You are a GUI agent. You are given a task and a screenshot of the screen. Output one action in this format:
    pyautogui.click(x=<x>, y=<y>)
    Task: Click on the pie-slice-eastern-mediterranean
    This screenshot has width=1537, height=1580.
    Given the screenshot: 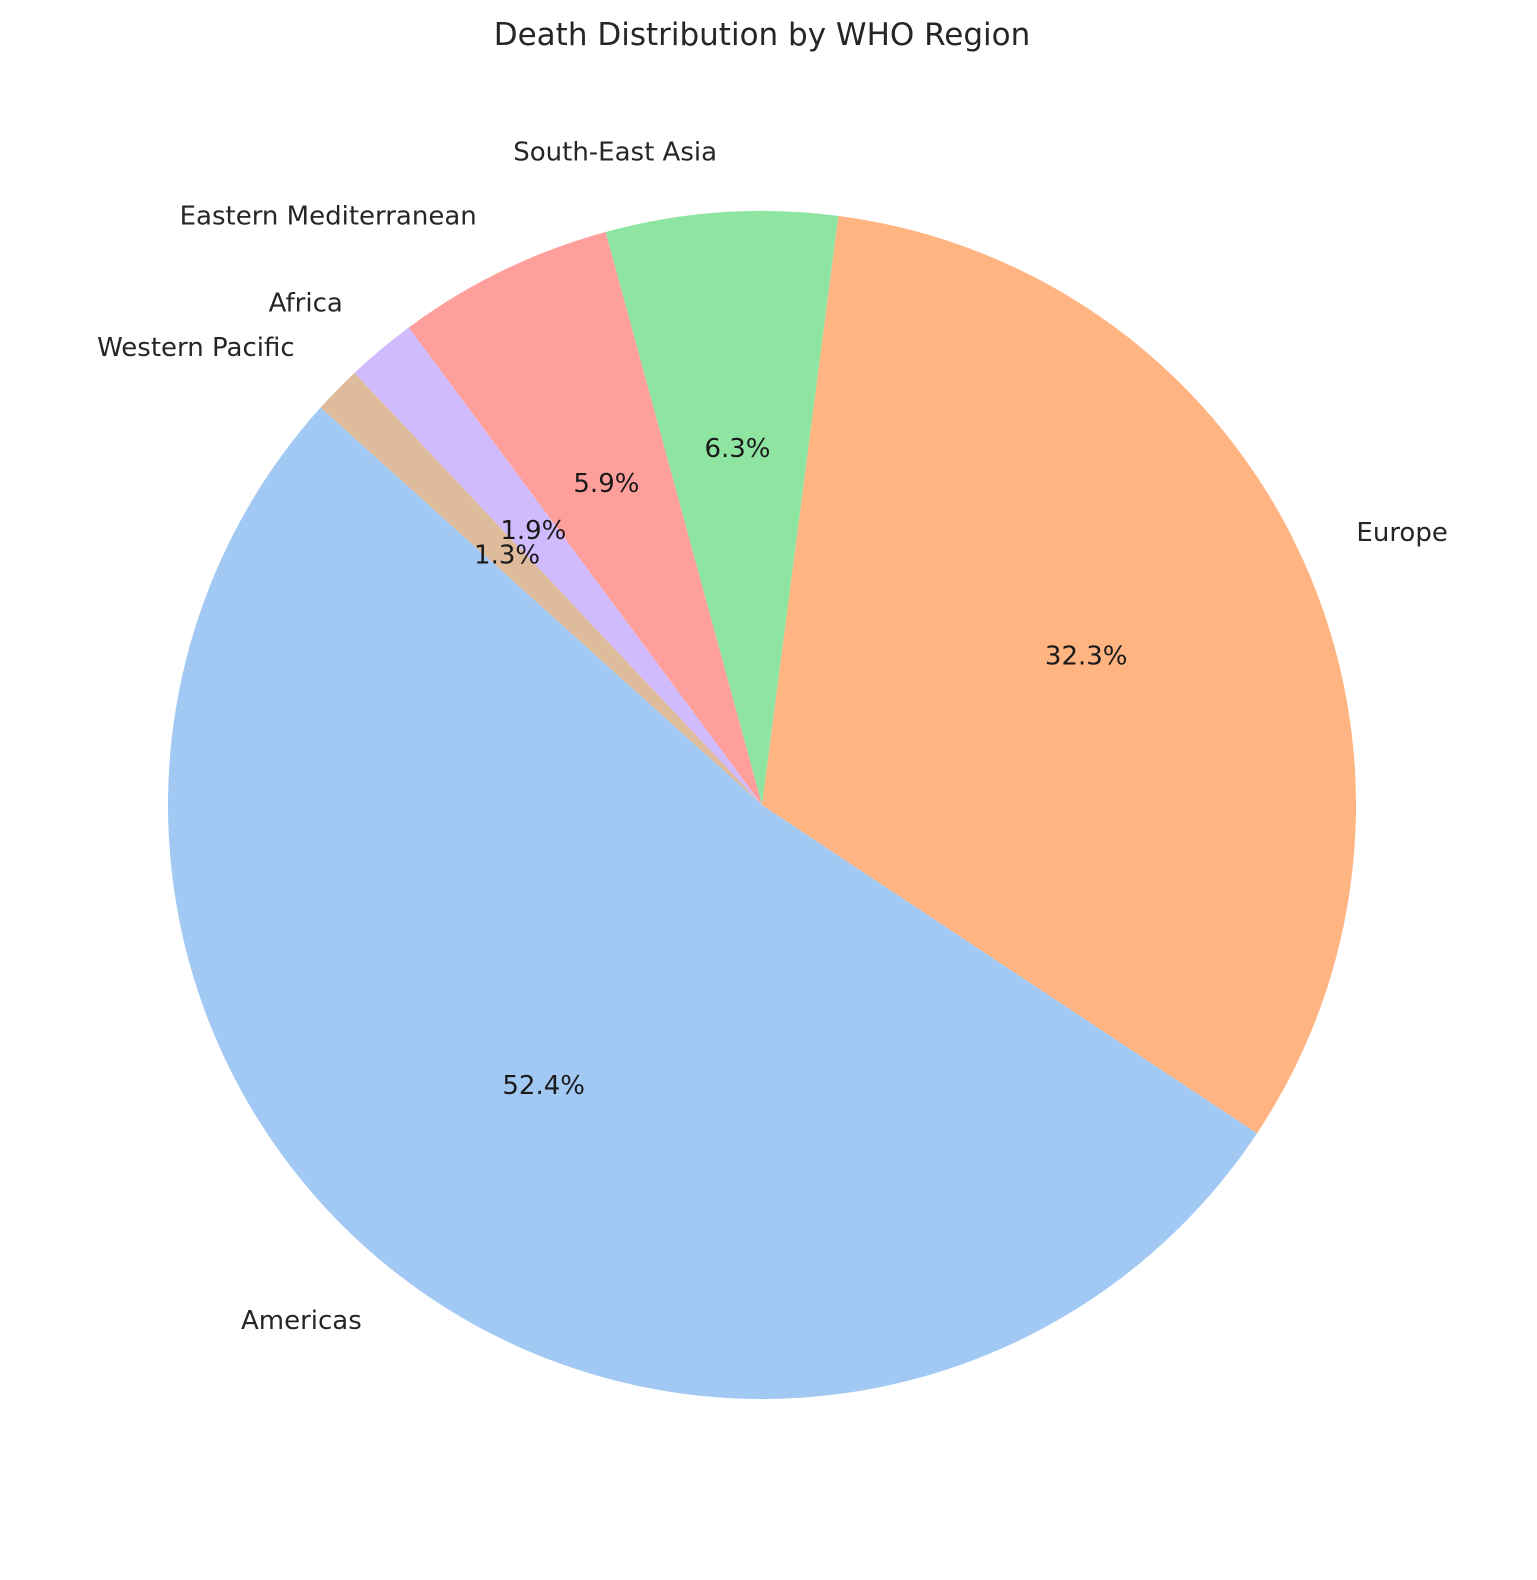 What is the action you would take?
    pyautogui.click(x=585, y=518)
    